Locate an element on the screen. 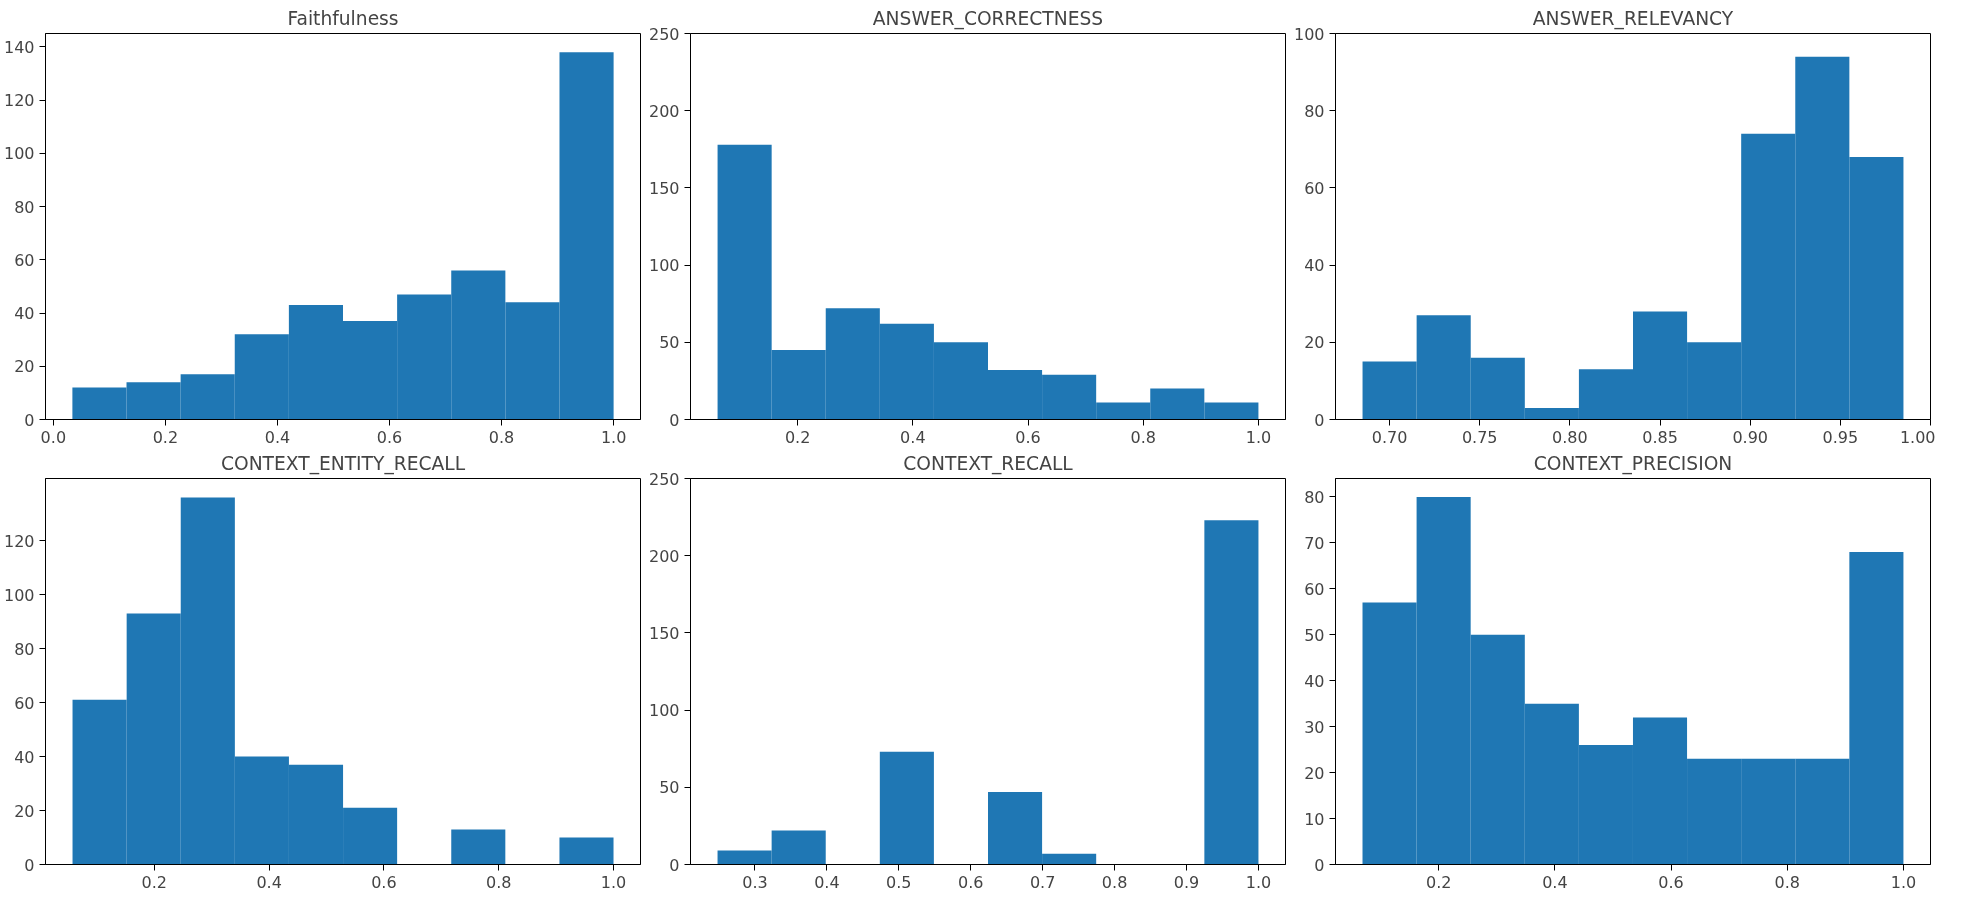  chart-title: ANSWER_CORRECTNESS is located at coordinates (988, 18).